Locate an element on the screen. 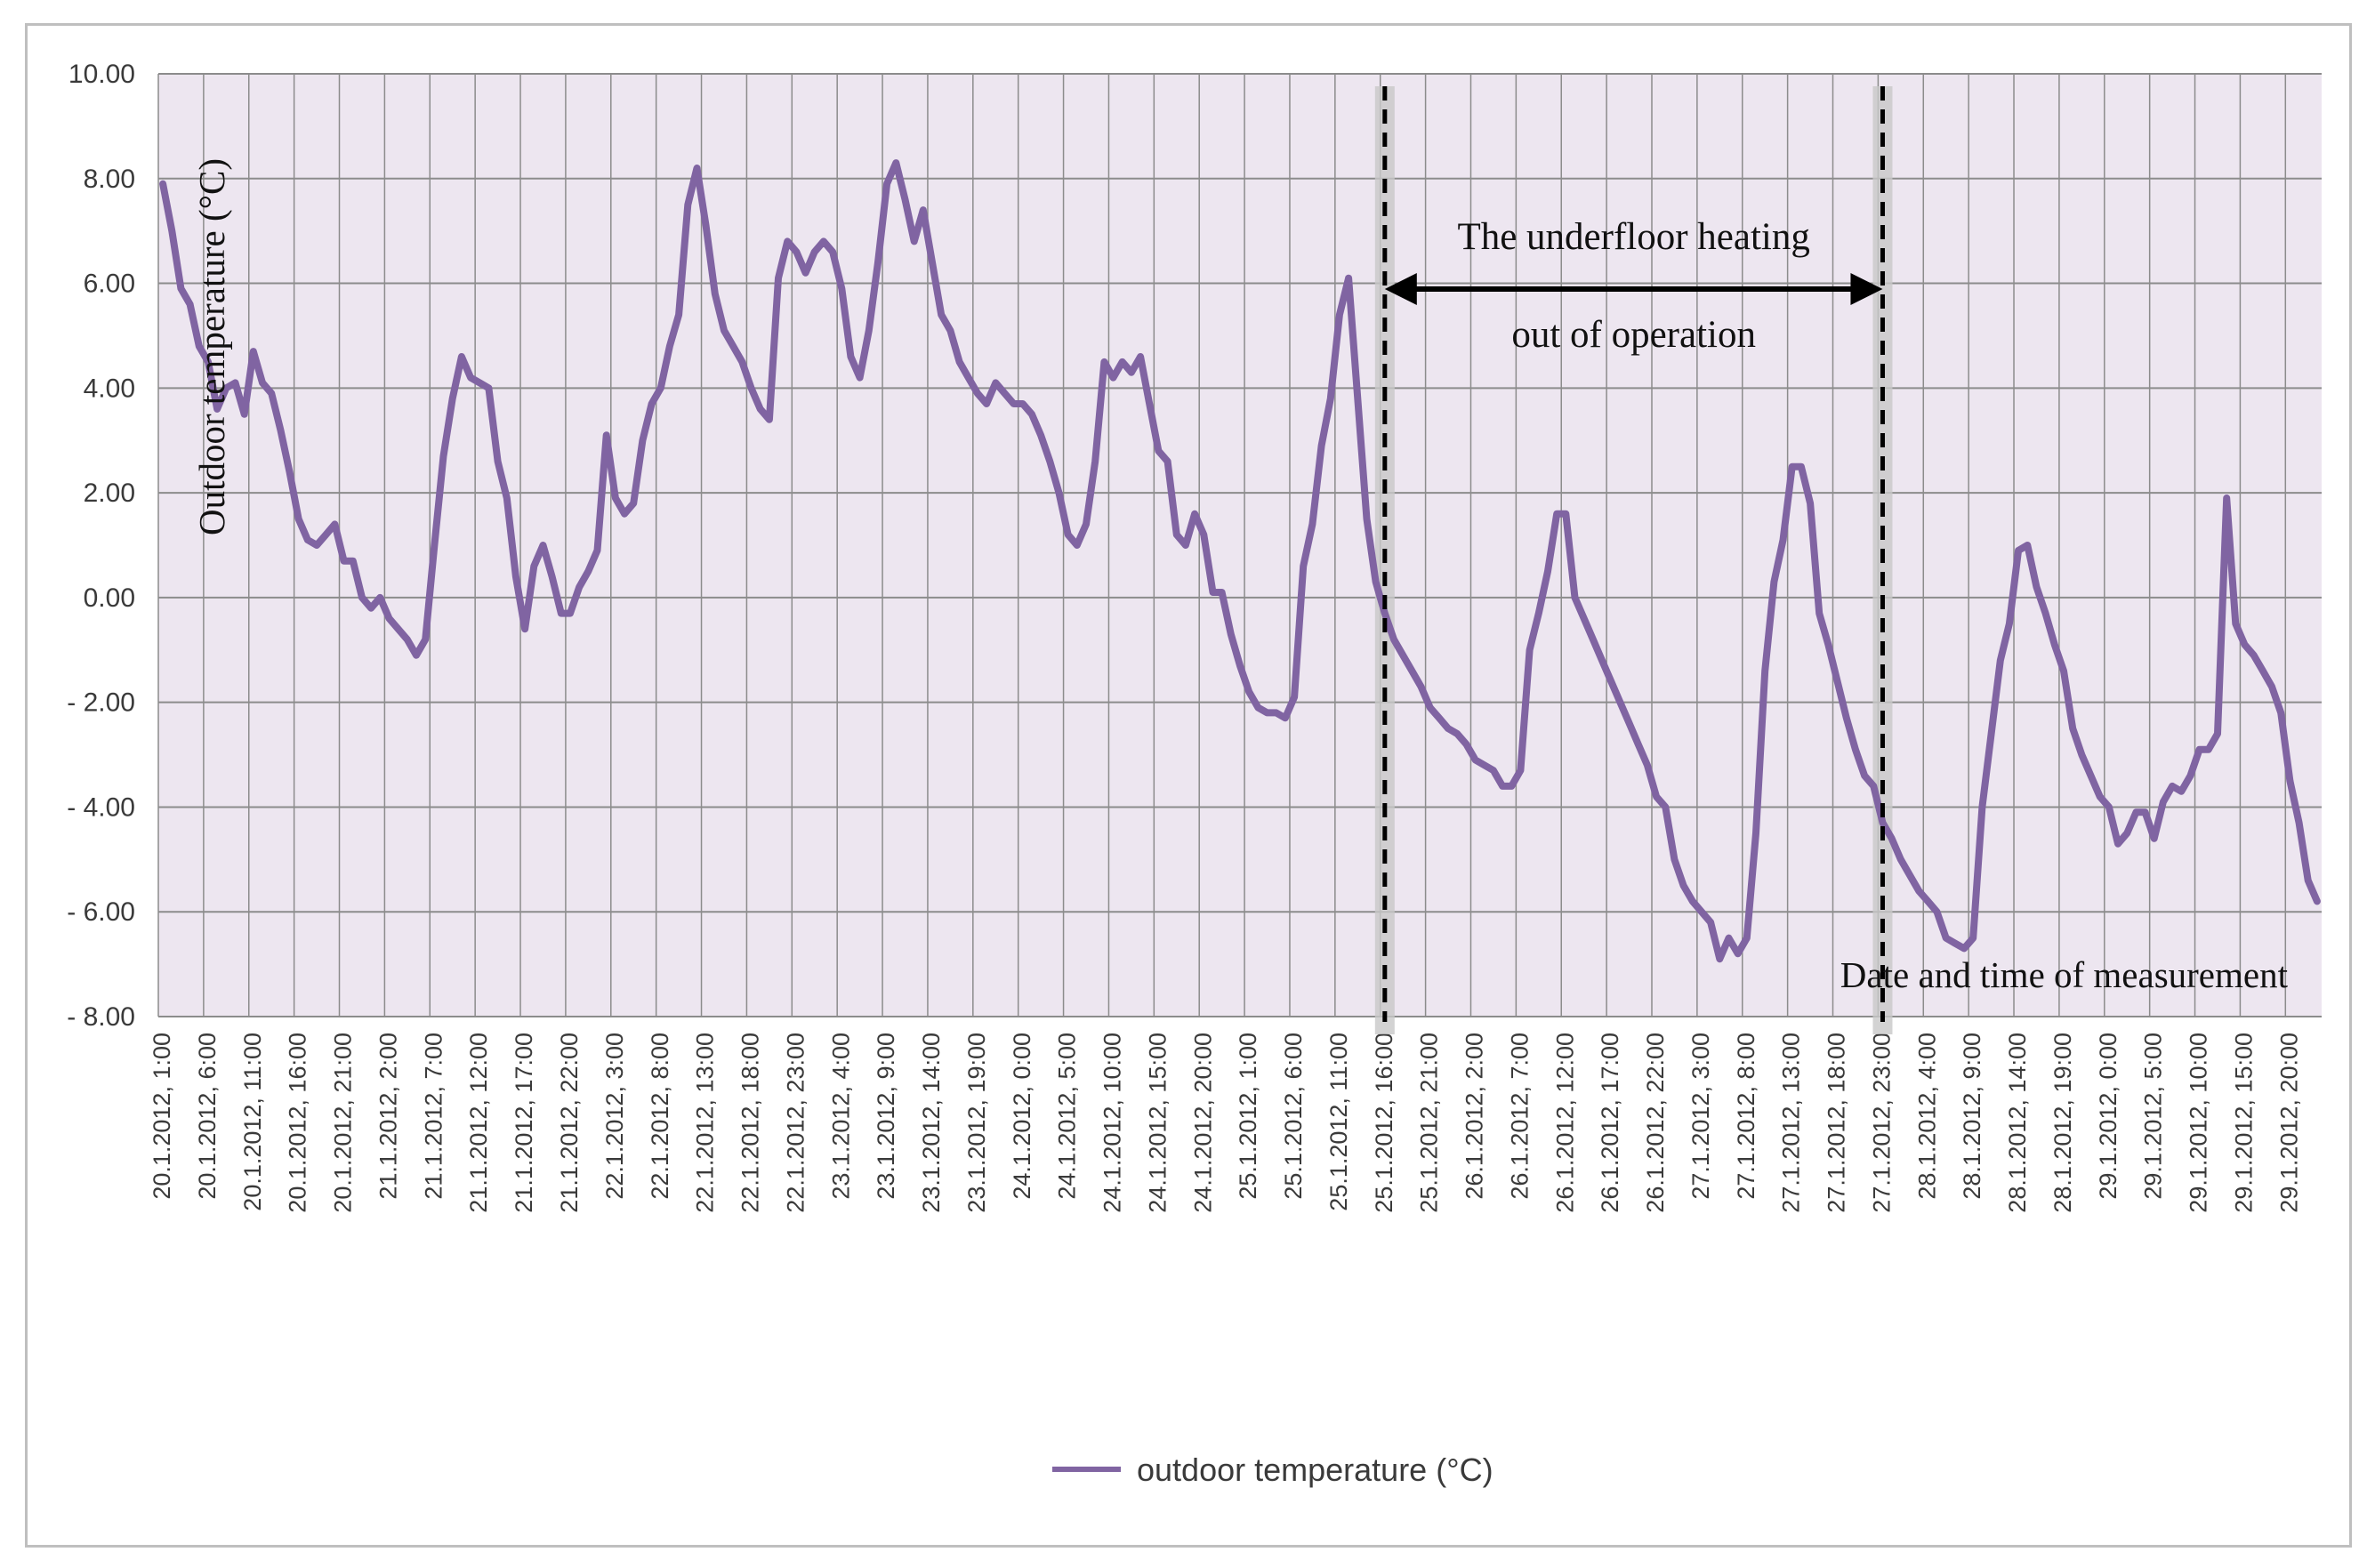  x-tick-label: 25.1.2012, 21:00 is located at coordinates (1430, 1123).